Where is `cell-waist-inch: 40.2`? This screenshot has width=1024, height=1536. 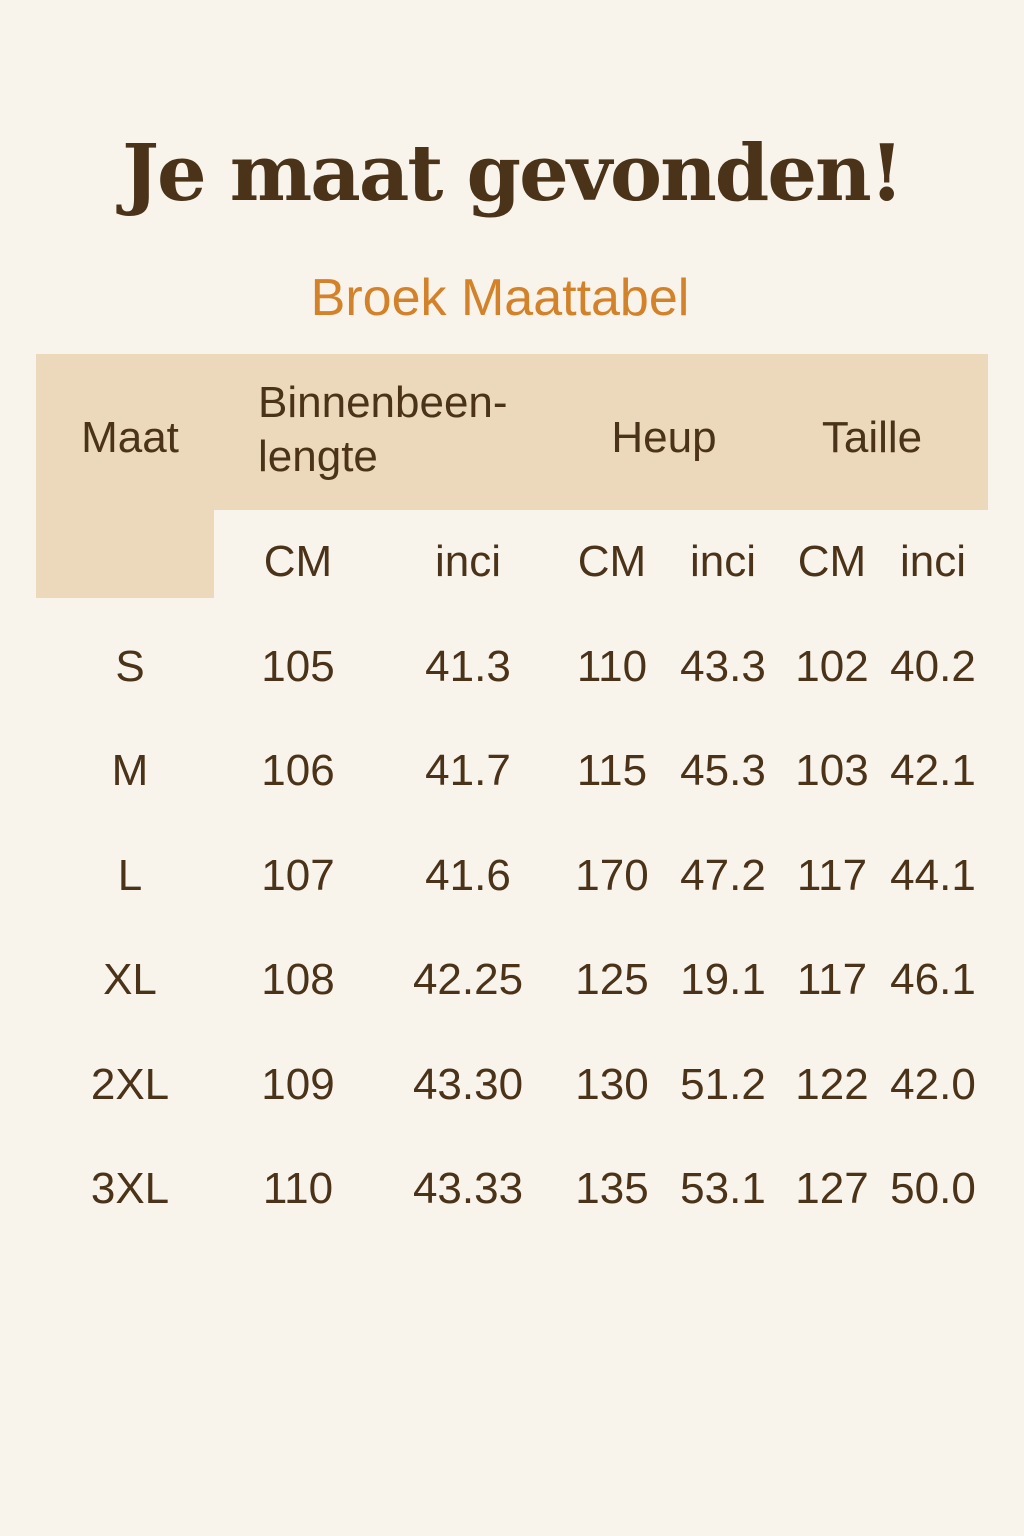
cell-waist-inch: 40.2 is located at coordinates (933, 666).